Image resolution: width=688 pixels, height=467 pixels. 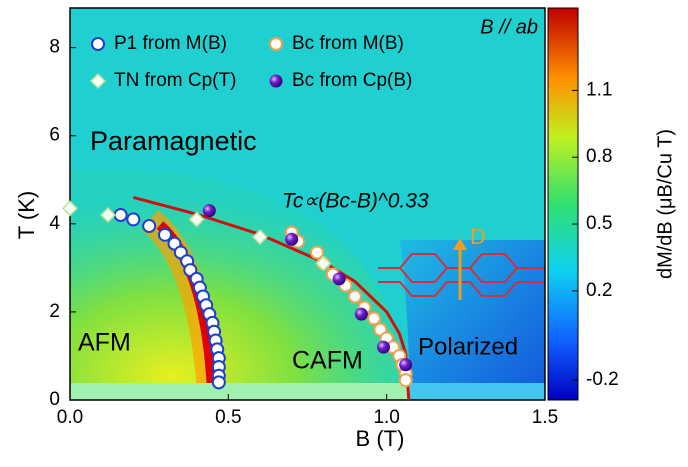 I want to click on x-tick-label: 1.5, so click(x=545, y=417).